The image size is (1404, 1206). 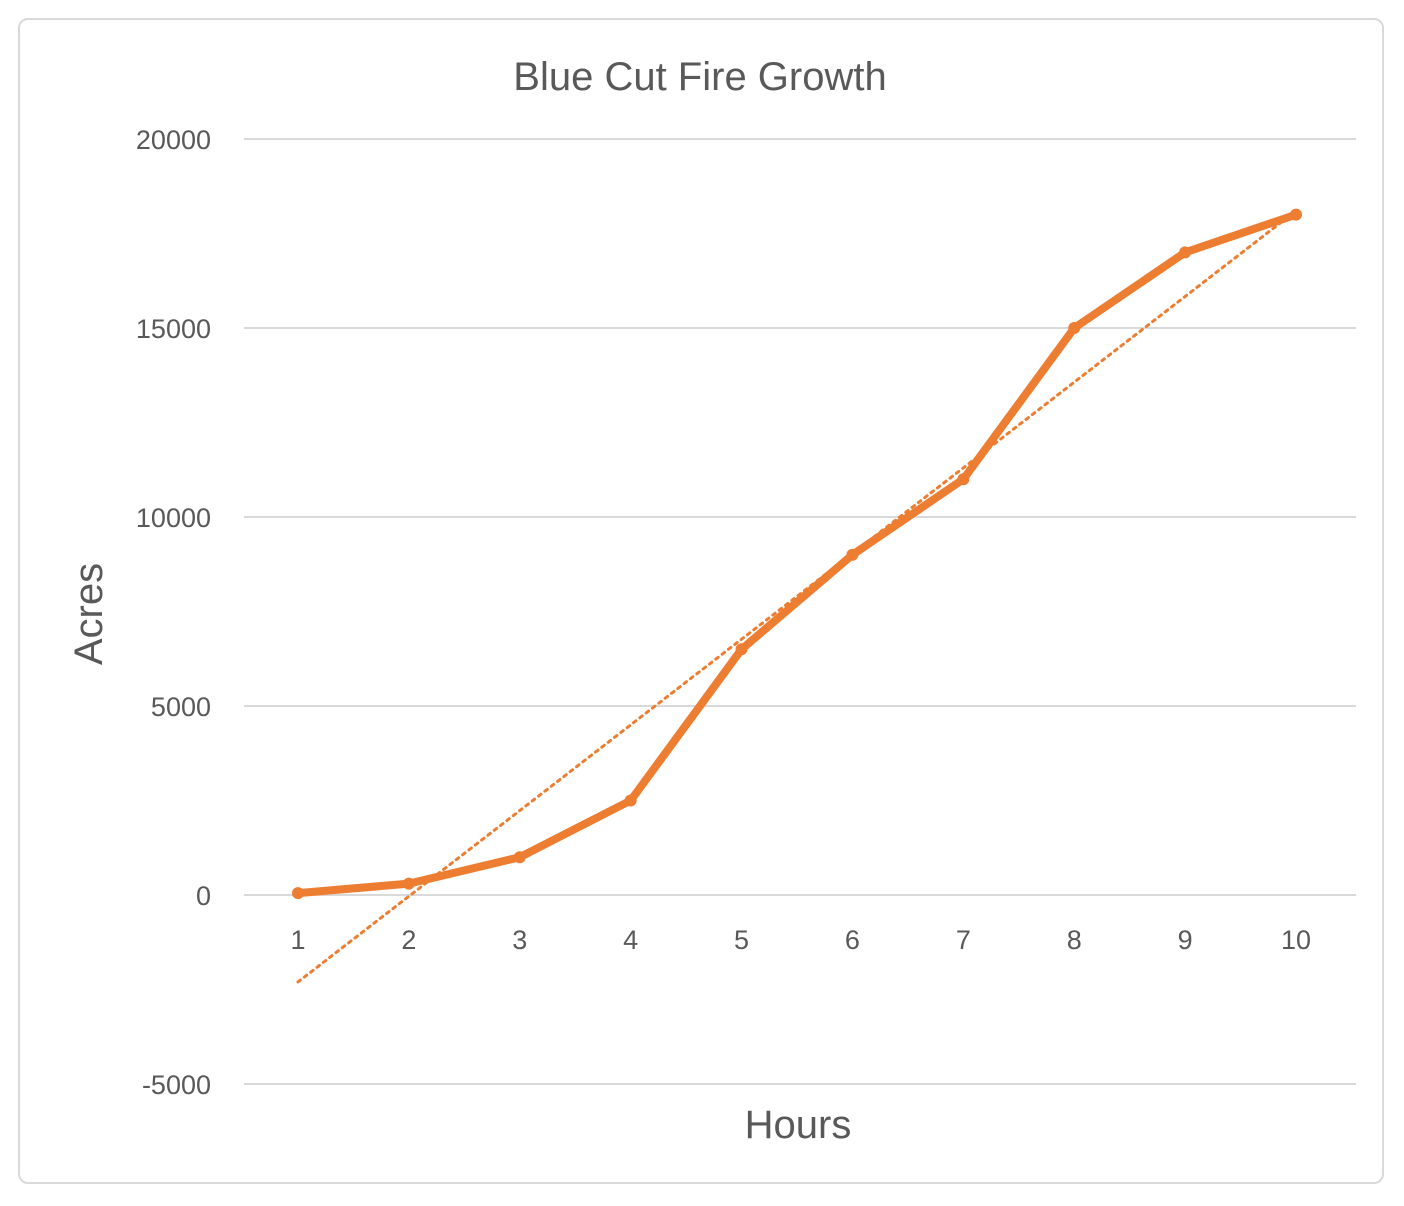 What do you see at coordinates (741, 940) in the screenshot?
I see `x-tick-label: 5` at bounding box center [741, 940].